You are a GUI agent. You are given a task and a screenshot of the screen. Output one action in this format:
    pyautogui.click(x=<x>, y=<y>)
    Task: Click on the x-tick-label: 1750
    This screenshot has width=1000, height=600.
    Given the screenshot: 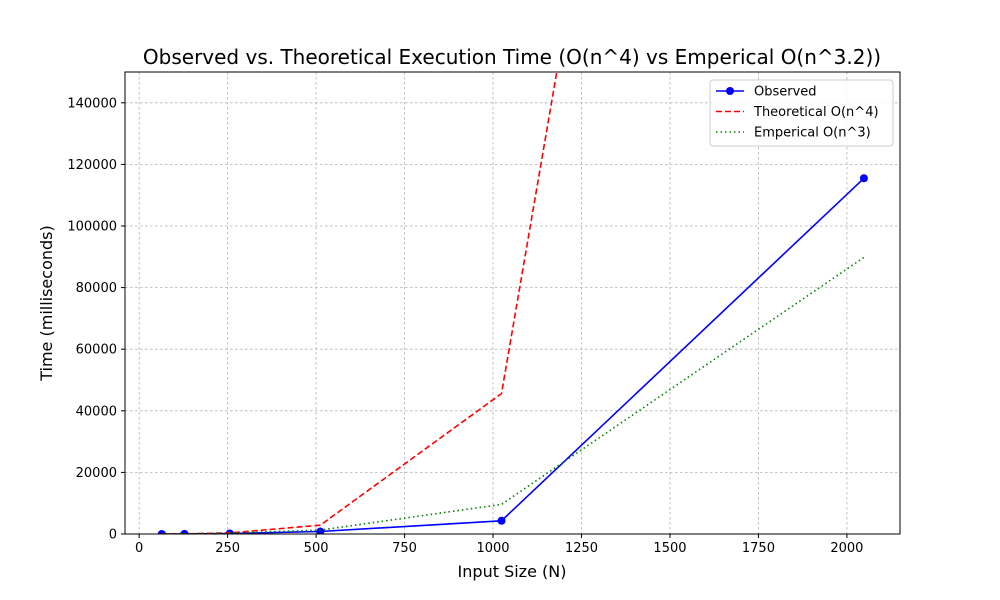 What is the action you would take?
    pyautogui.click(x=758, y=548)
    